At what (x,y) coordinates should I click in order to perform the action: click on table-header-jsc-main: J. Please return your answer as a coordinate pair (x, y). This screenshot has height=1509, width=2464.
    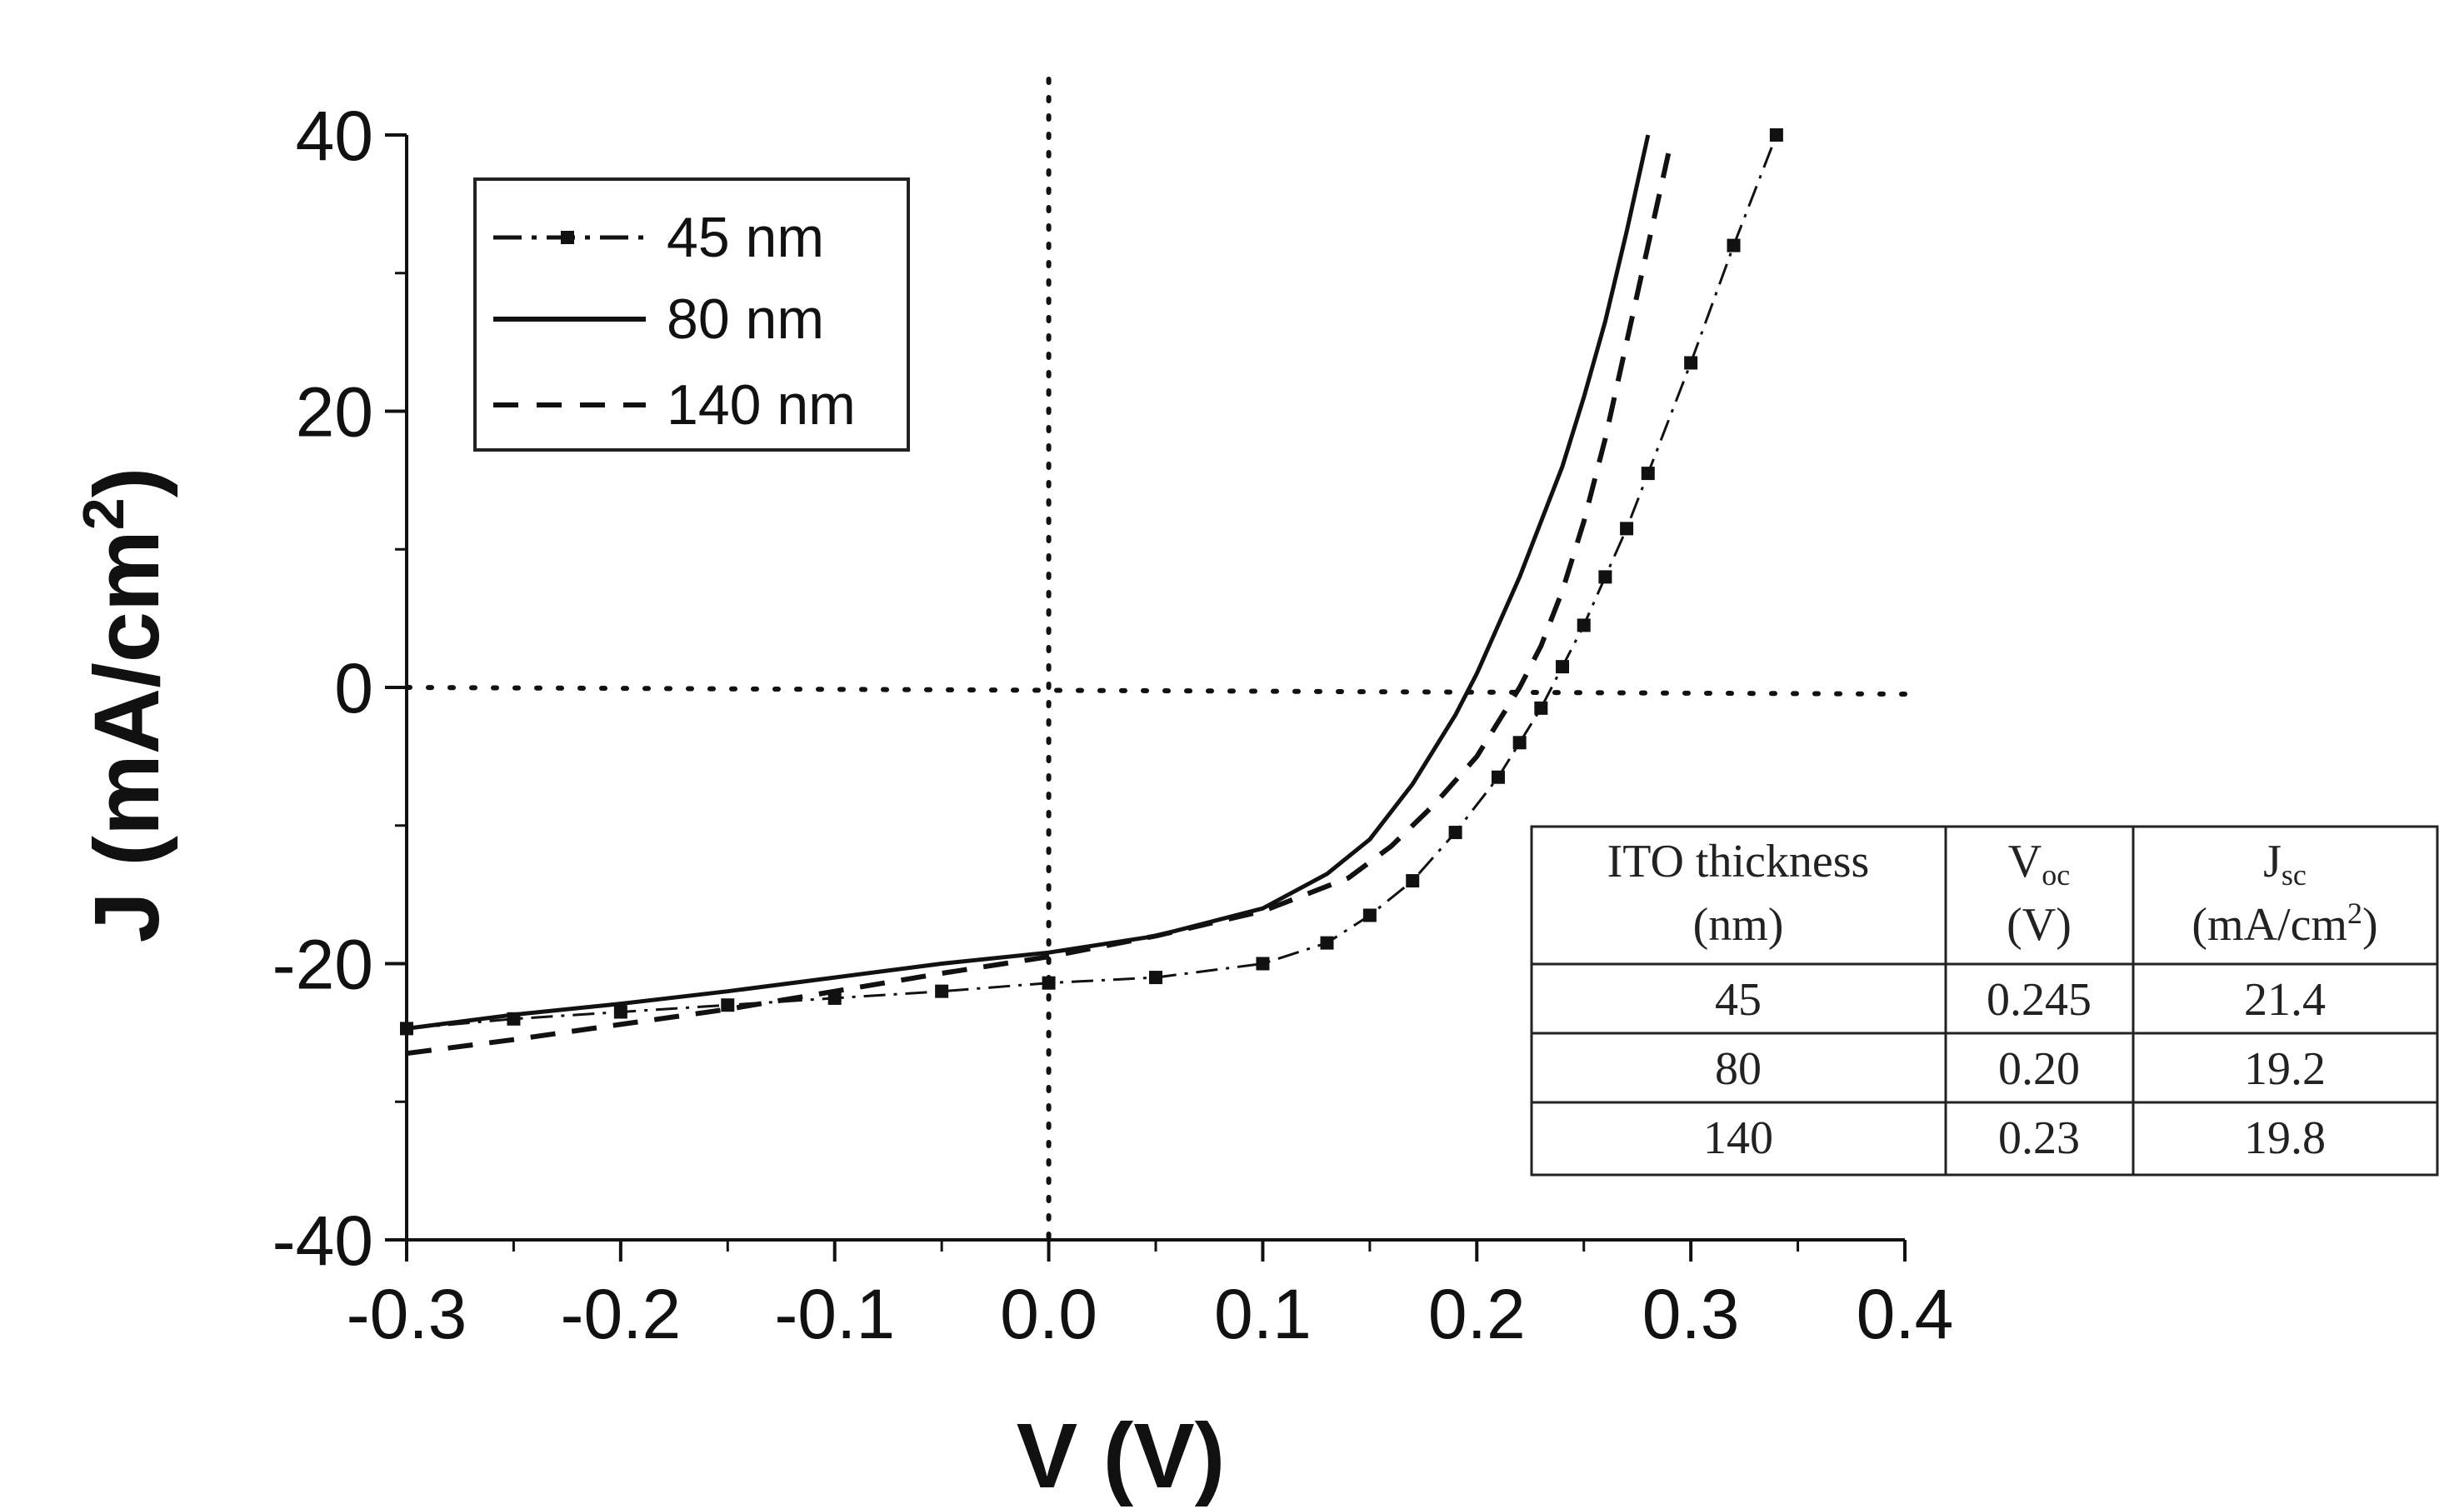
    Looking at the image, I should click on (2272, 861).